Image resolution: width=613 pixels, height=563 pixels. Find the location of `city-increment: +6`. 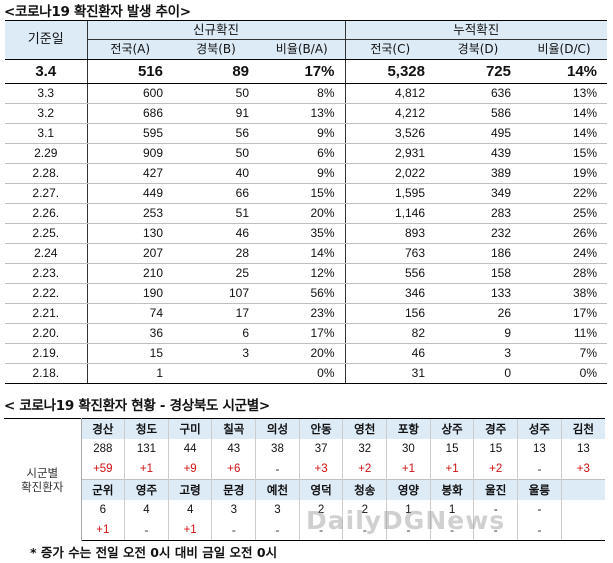

city-increment: +6 is located at coordinates (233, 469).